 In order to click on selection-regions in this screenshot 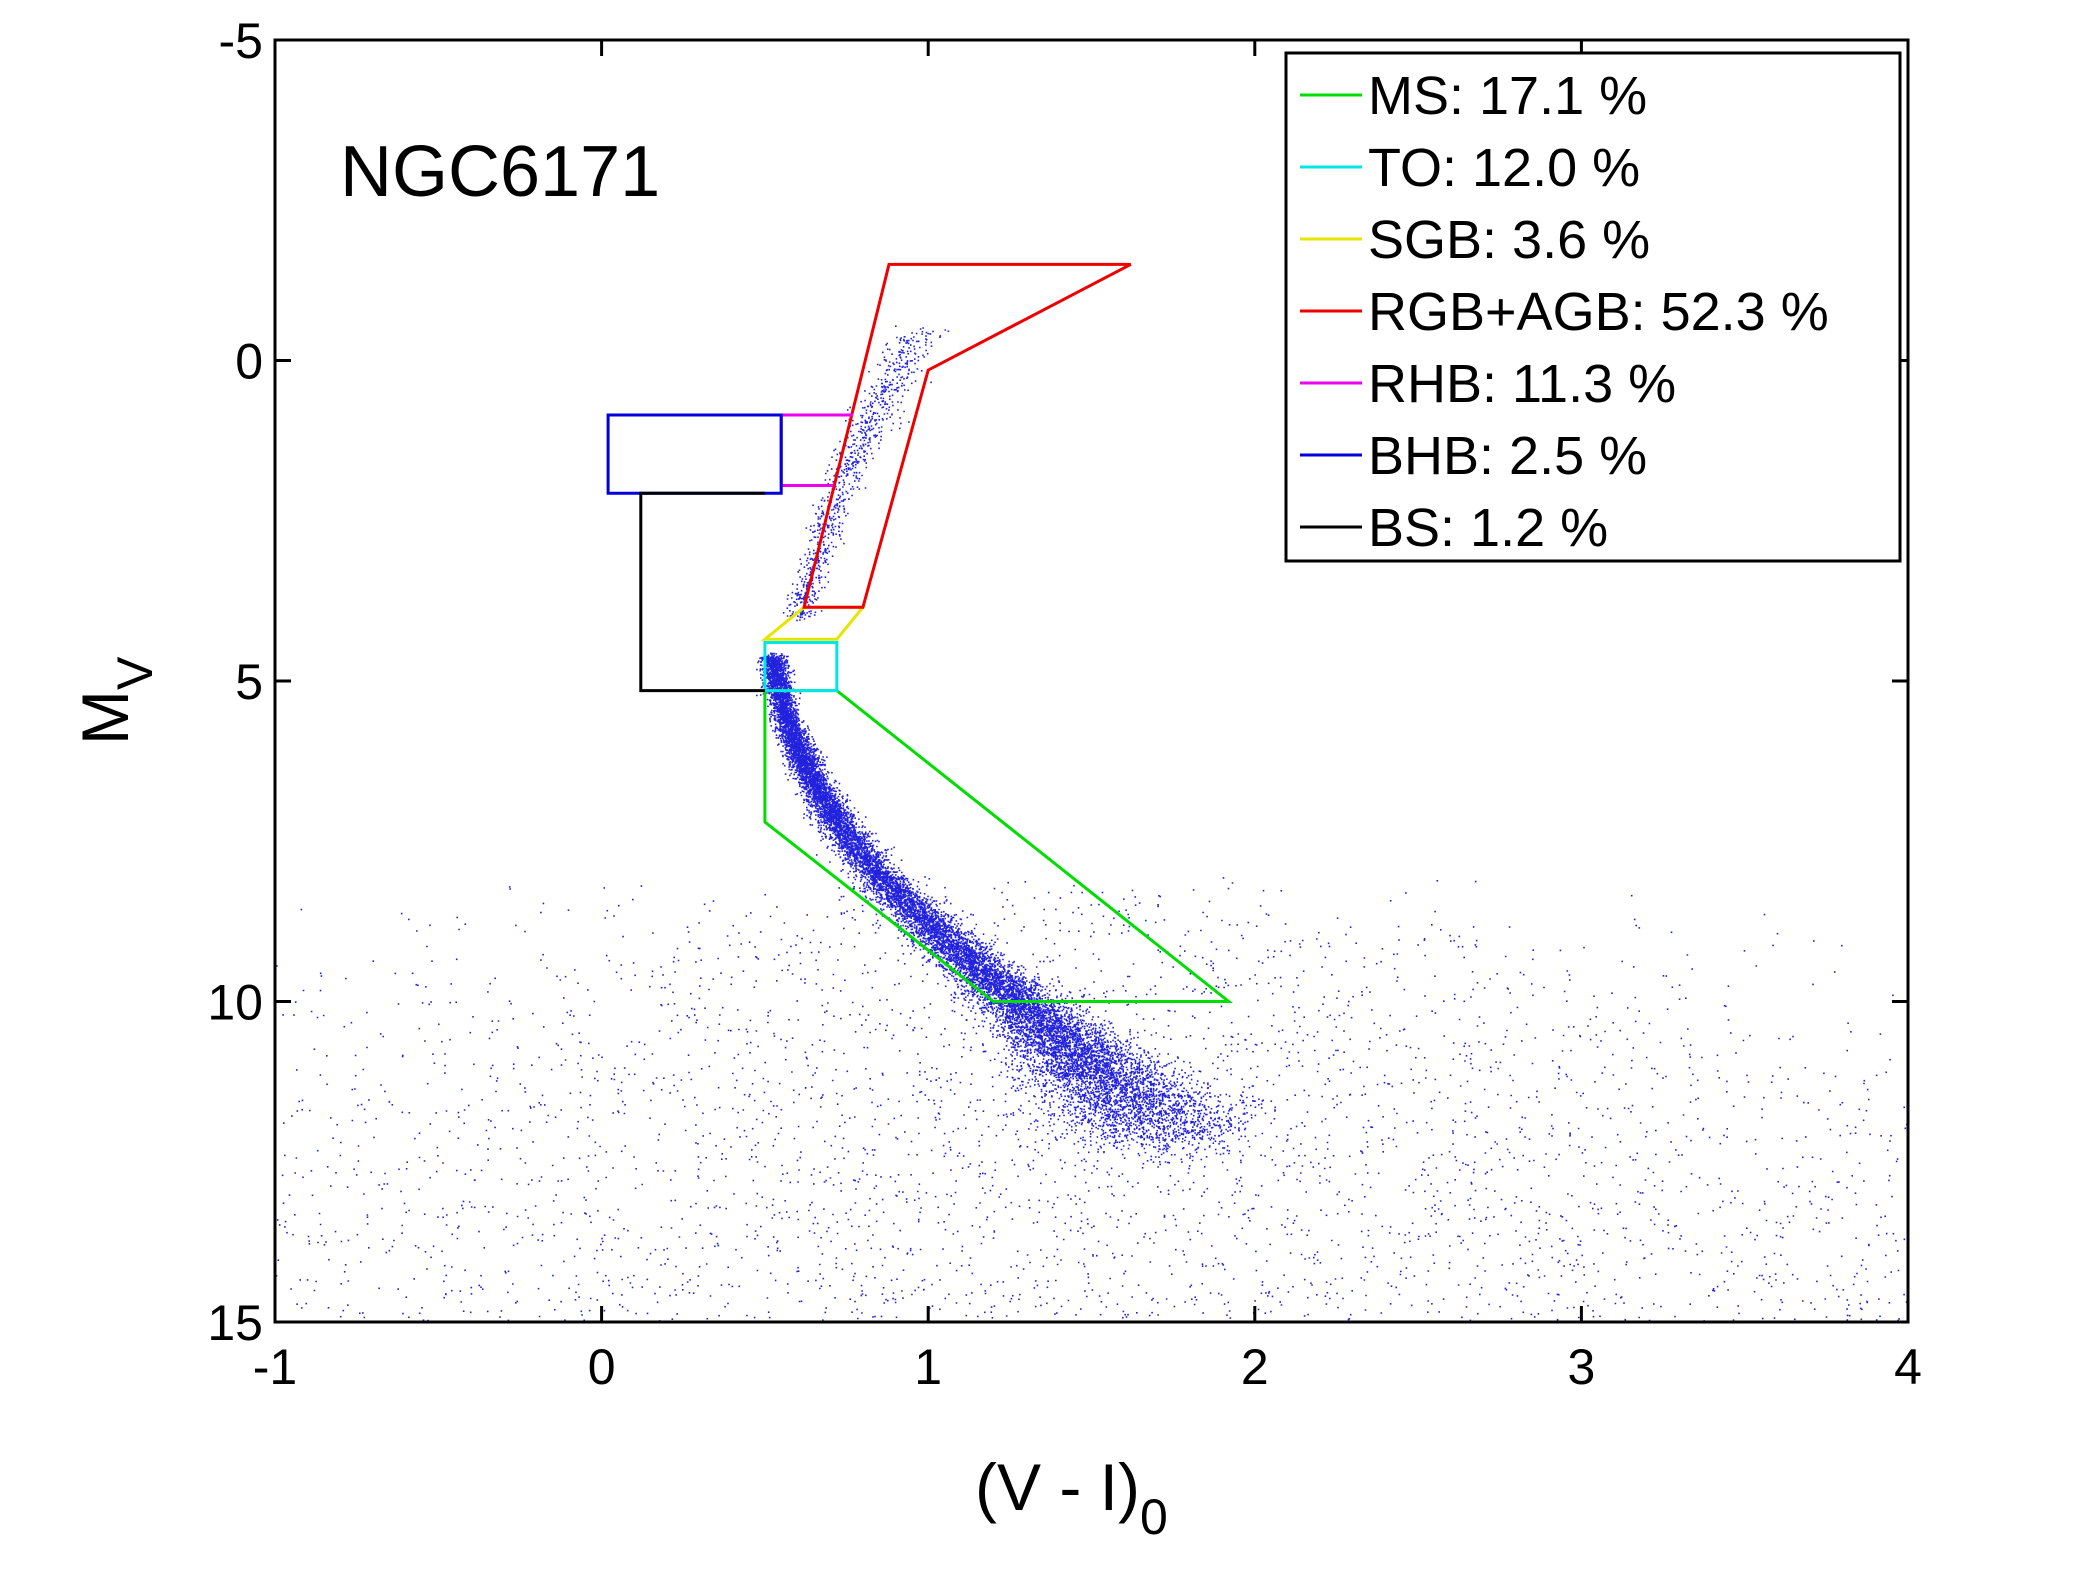, I will do `click(920, 632)`.